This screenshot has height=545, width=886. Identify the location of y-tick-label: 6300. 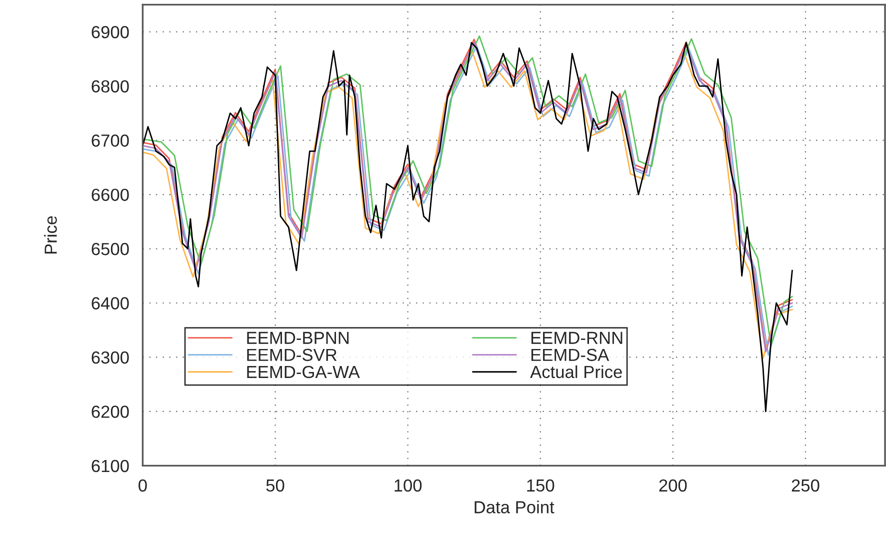
(110, 357).